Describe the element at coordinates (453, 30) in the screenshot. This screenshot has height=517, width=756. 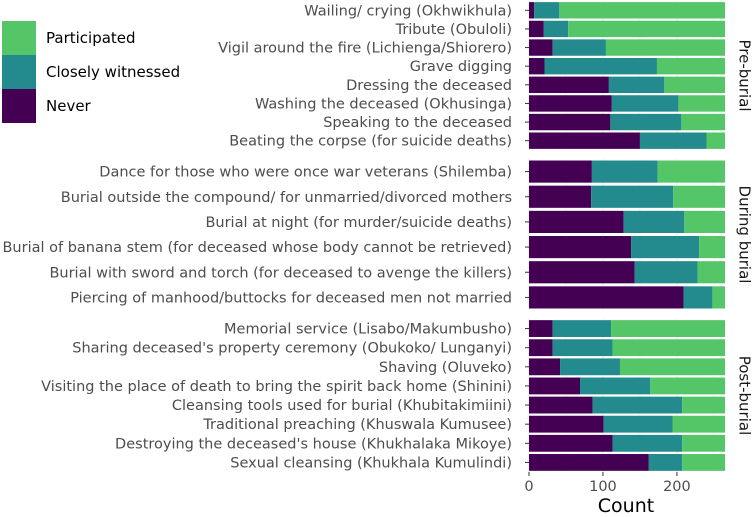
I see `category-label: Tribute (Obuloli)` at that location.